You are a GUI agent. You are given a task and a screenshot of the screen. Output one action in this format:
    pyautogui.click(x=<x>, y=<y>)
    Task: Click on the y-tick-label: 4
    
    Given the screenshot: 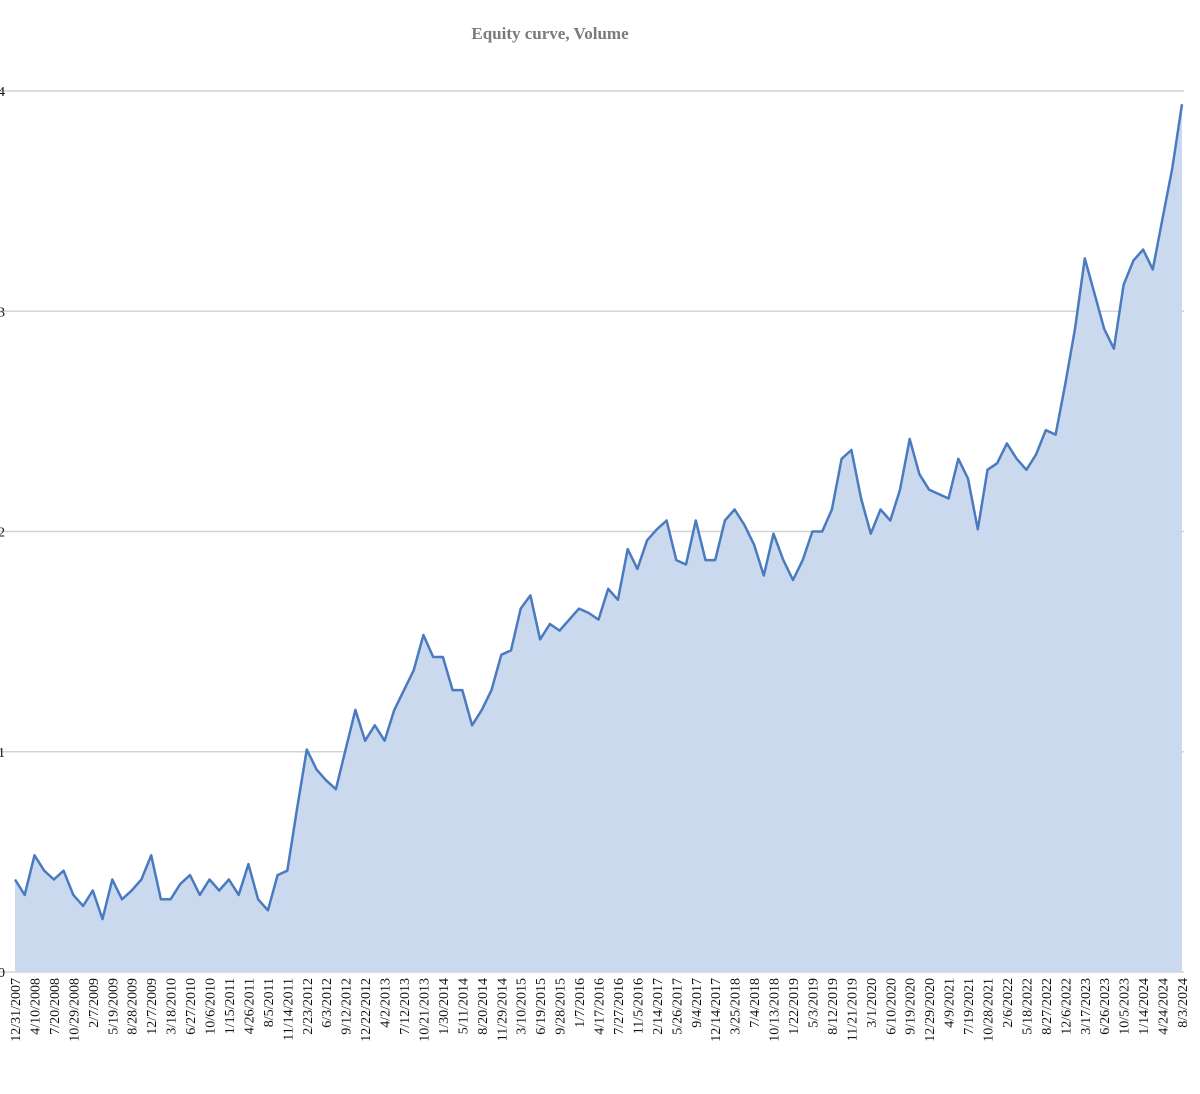 What is the action you would take?
    pyautogui.click(x=2, y=92)
    